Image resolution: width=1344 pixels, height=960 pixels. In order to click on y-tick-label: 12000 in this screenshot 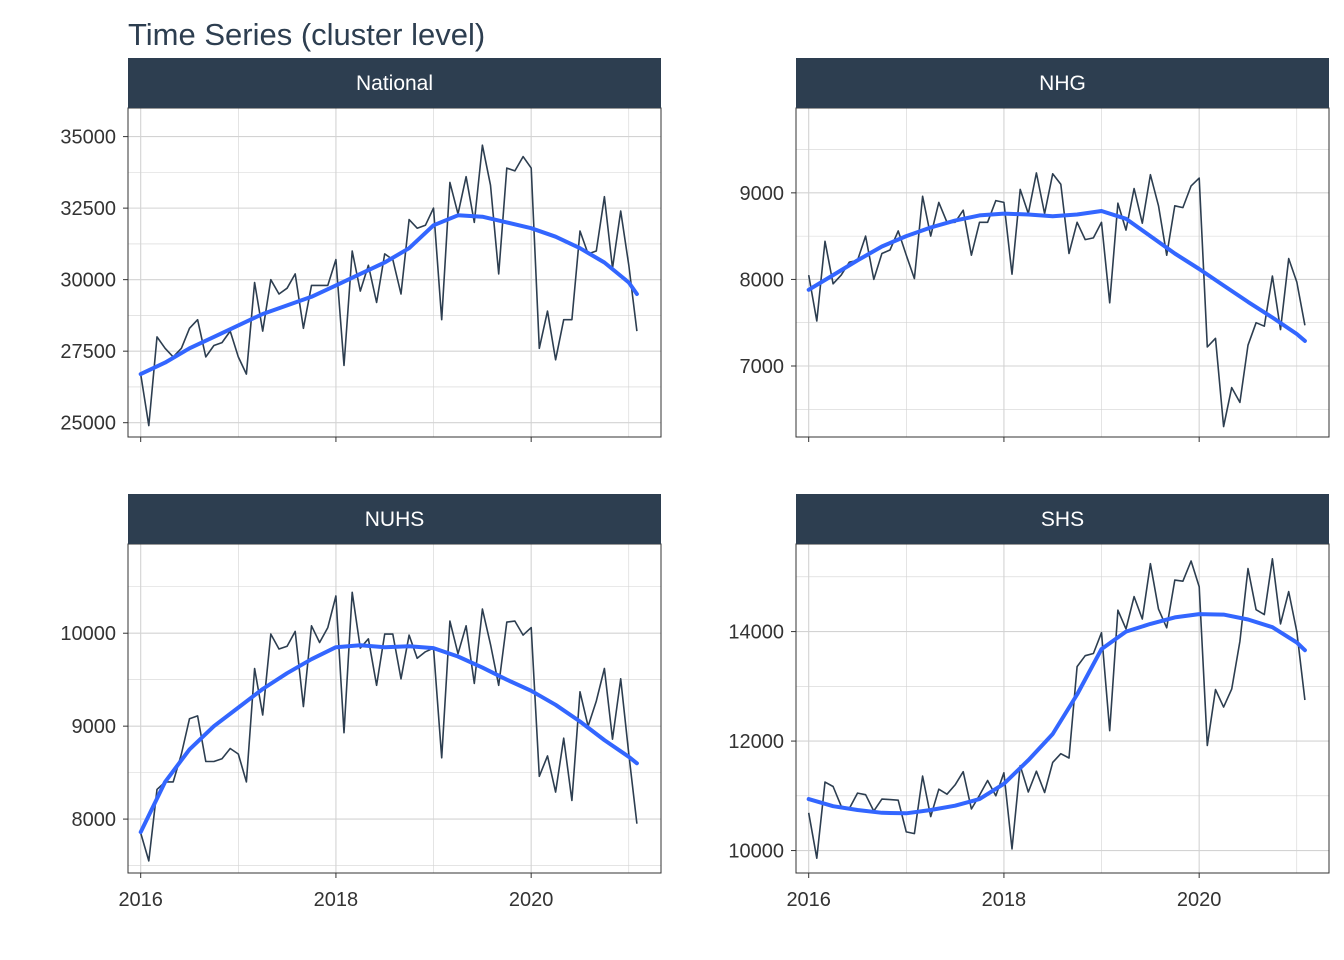, I will do `click(756, 742)`.